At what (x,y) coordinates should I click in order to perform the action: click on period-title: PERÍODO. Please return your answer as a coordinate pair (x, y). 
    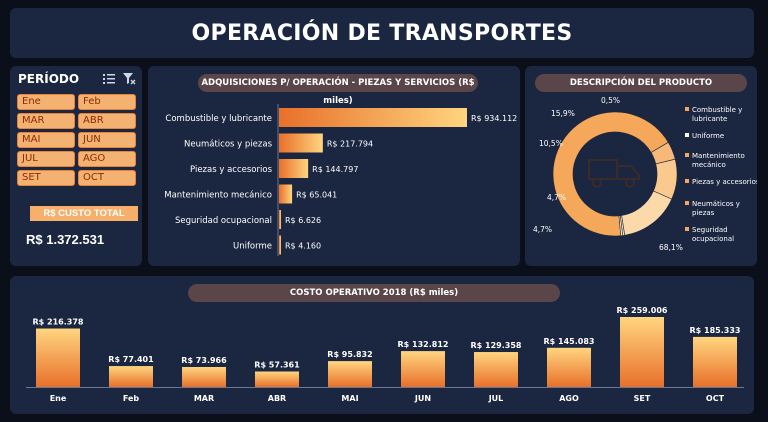
    Looking at the image, I should click on (49, 79).